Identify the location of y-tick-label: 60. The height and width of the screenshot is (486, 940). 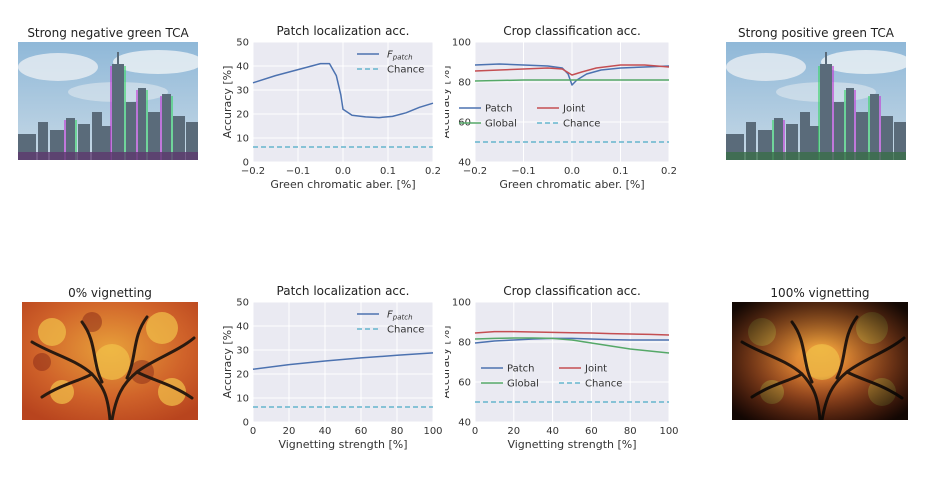
(464, 383).